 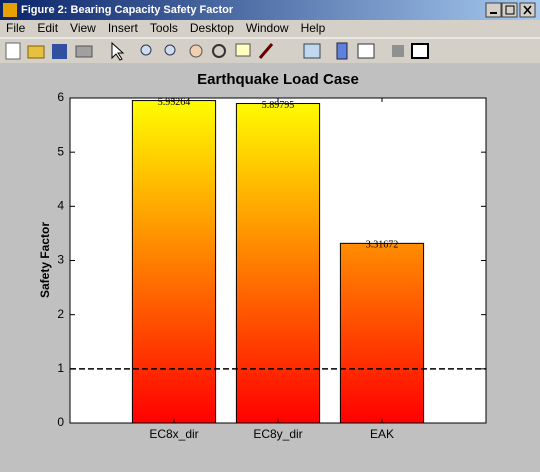 I want to click on x-tick-label: EC8x_dir, so click(x=173, y=434).